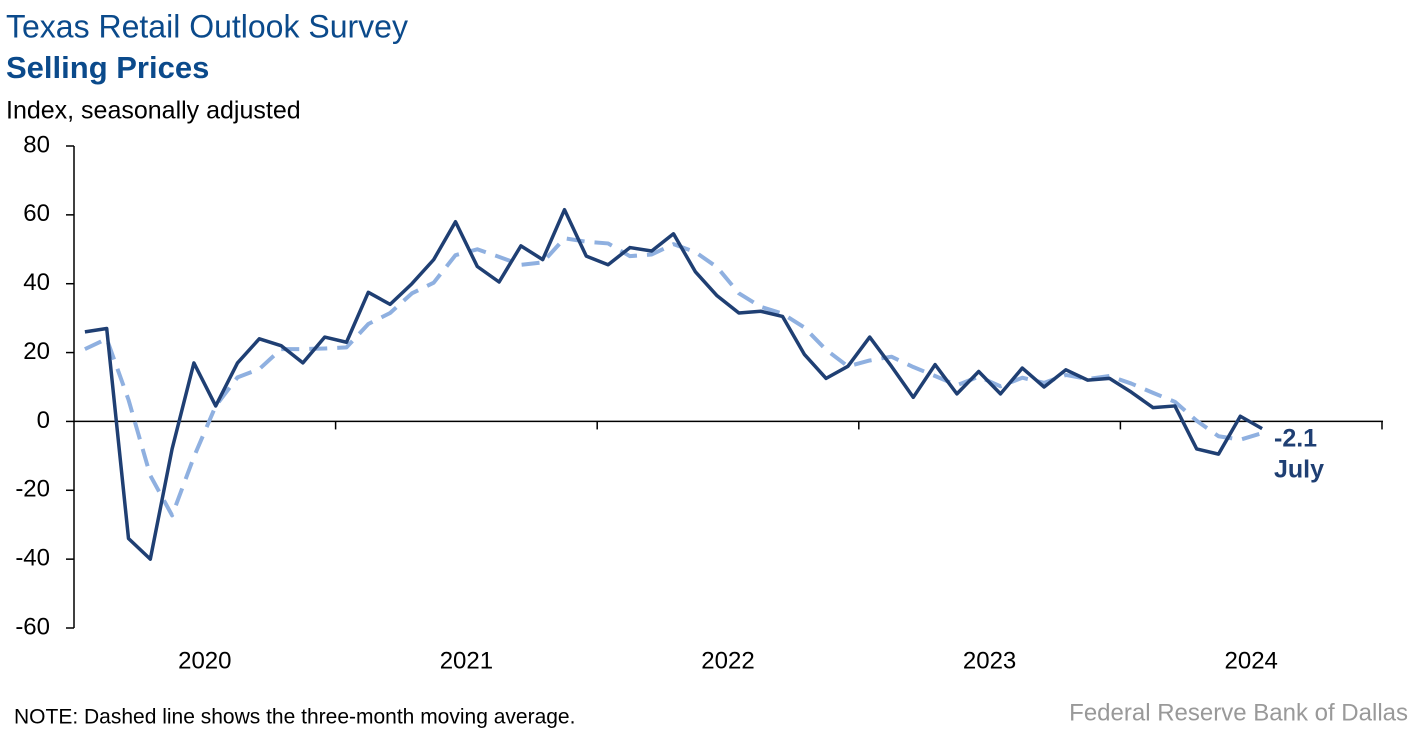  I want to click on x-tick-label: 2020, so click(204, 660).